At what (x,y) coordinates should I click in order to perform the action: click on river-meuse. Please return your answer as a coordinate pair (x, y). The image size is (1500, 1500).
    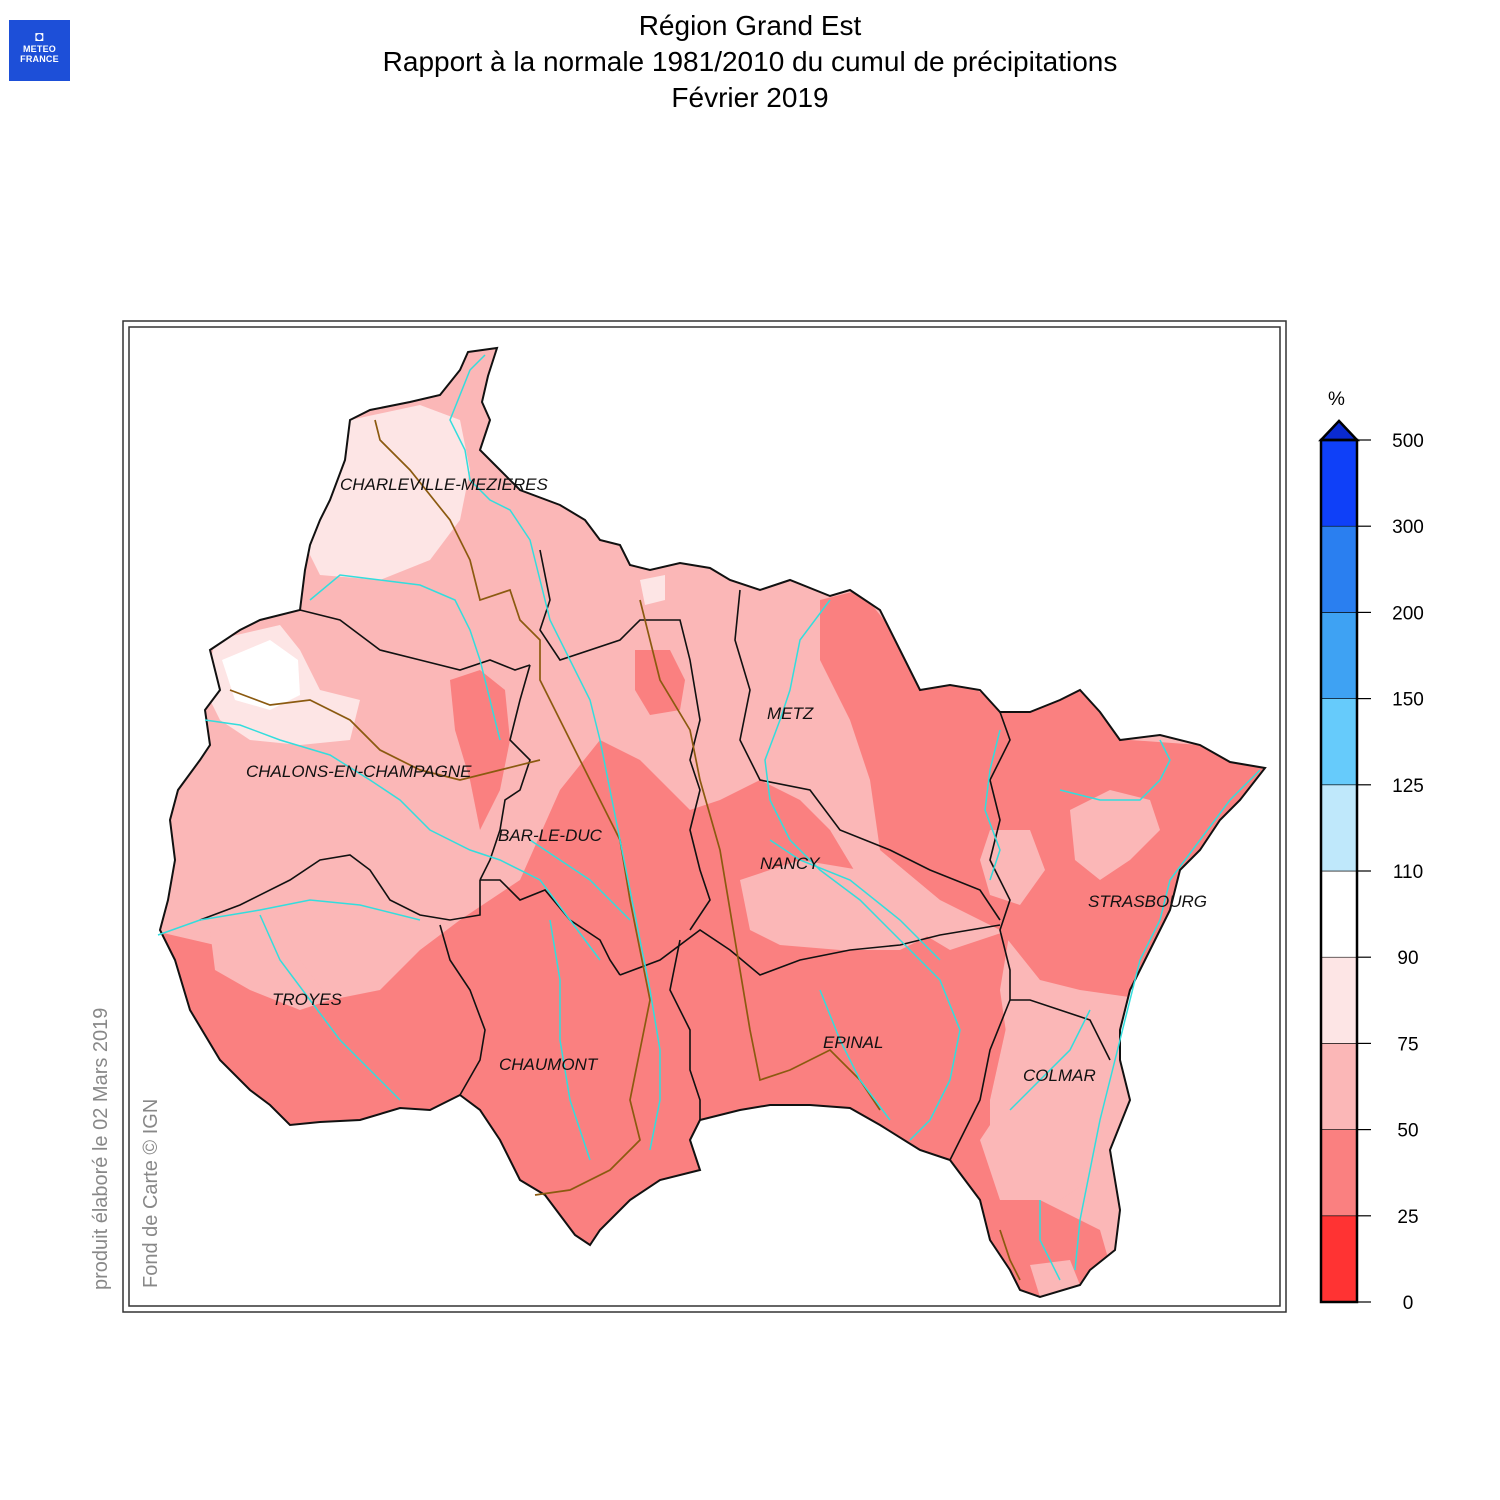
    Looking at the image, I should click on (555, 752).